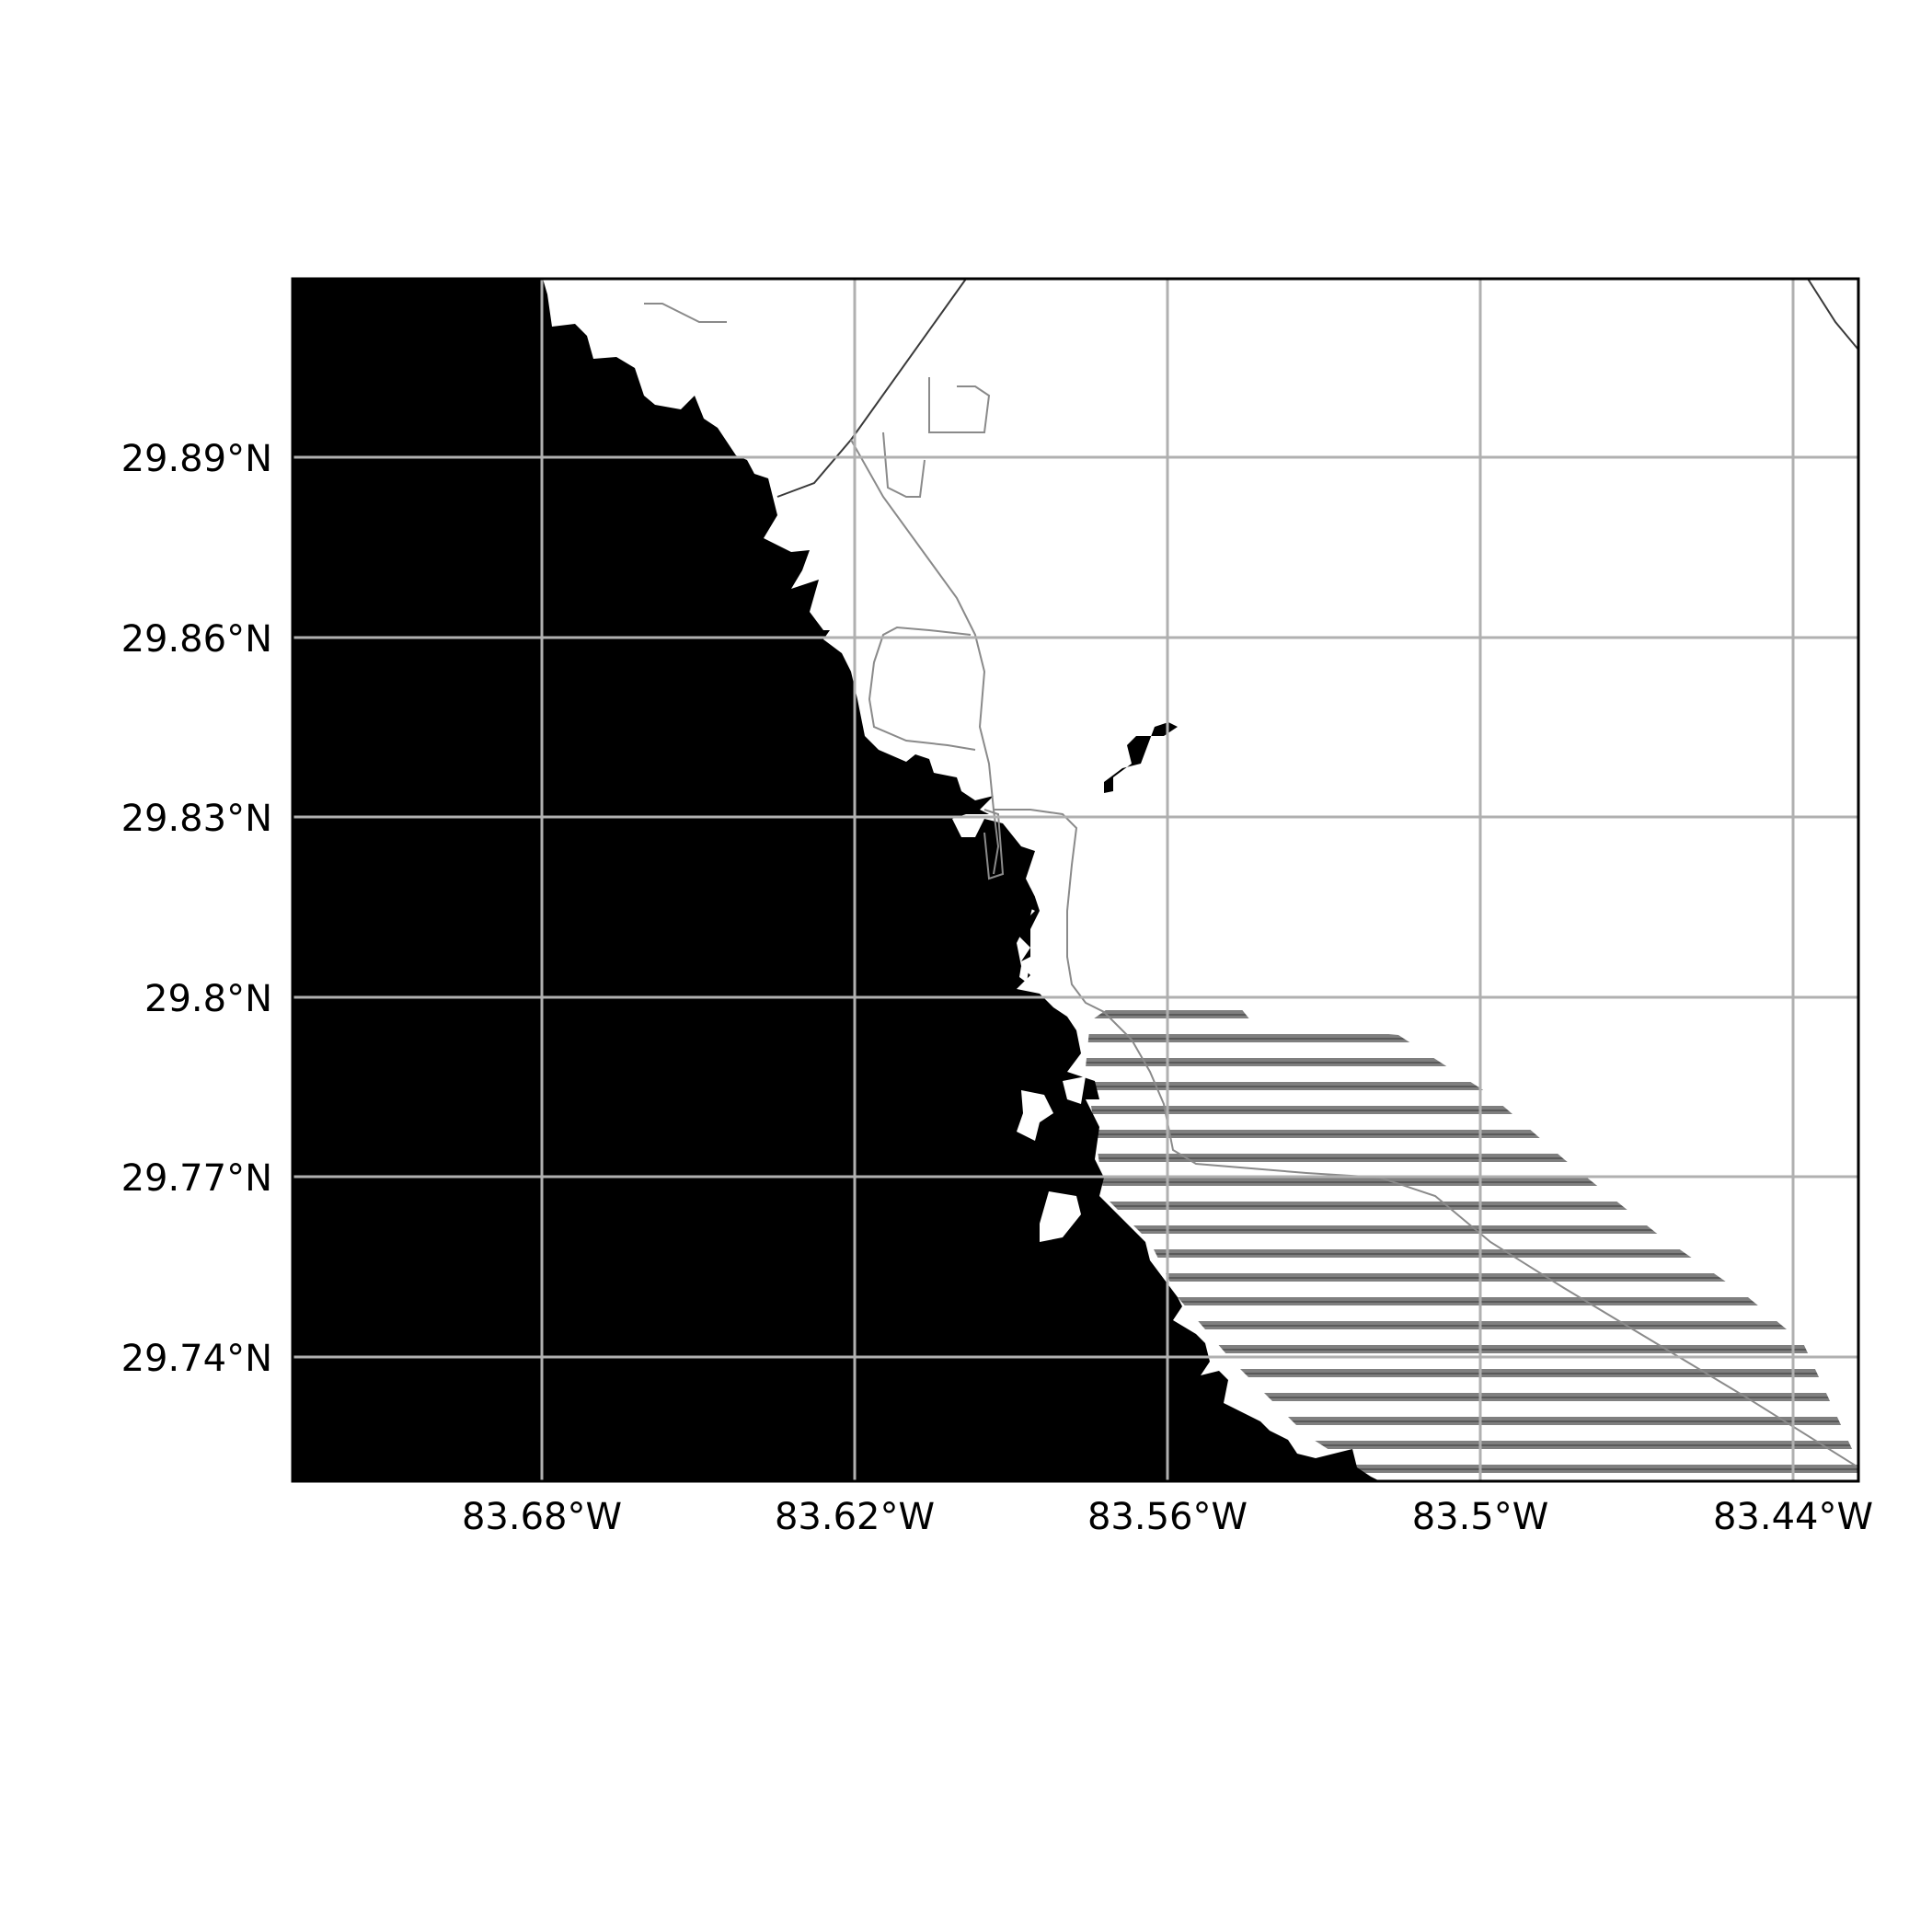  Describe the element at coordinates (196, 1178) in the screenshot. I see `lat-tick-label: 29.77°N` at that location.